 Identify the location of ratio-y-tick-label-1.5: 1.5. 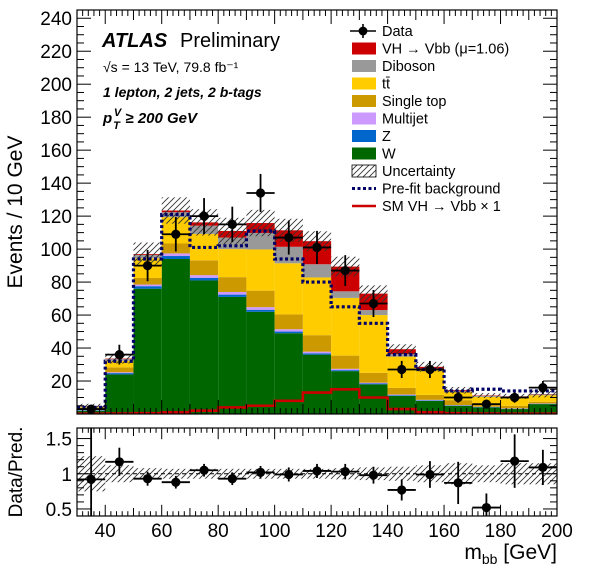
(59, 440).